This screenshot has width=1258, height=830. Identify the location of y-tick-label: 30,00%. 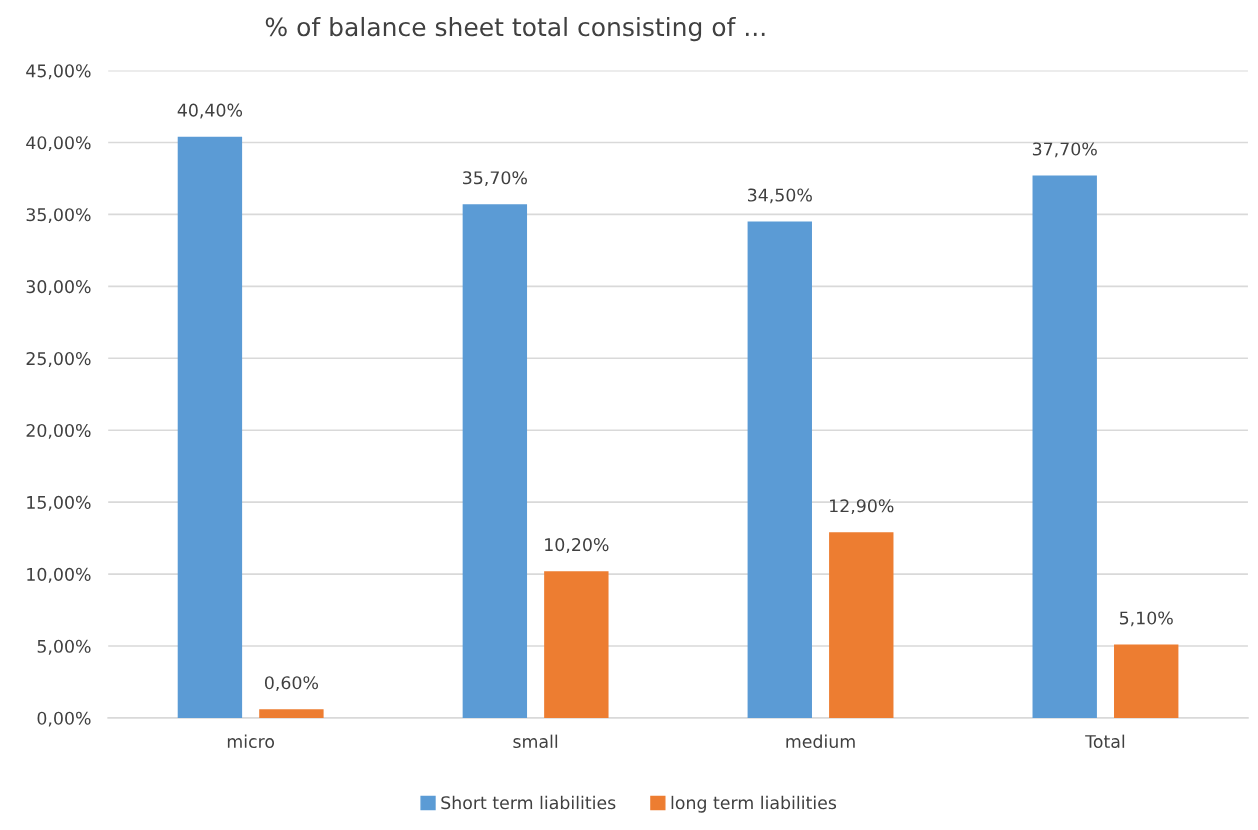
(58, 287).